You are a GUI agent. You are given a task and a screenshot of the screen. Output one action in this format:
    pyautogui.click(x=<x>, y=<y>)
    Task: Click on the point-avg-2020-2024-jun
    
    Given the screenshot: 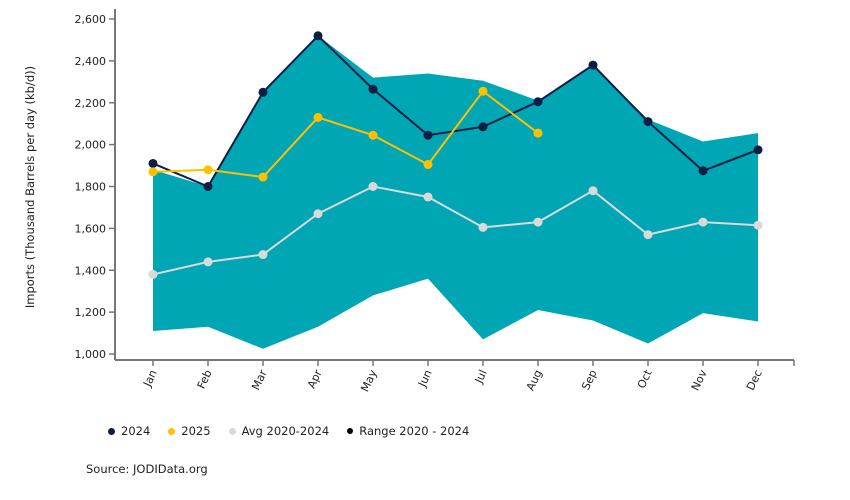 What is the action you would take?
    pyautogui.click(x=428, y=197)
    